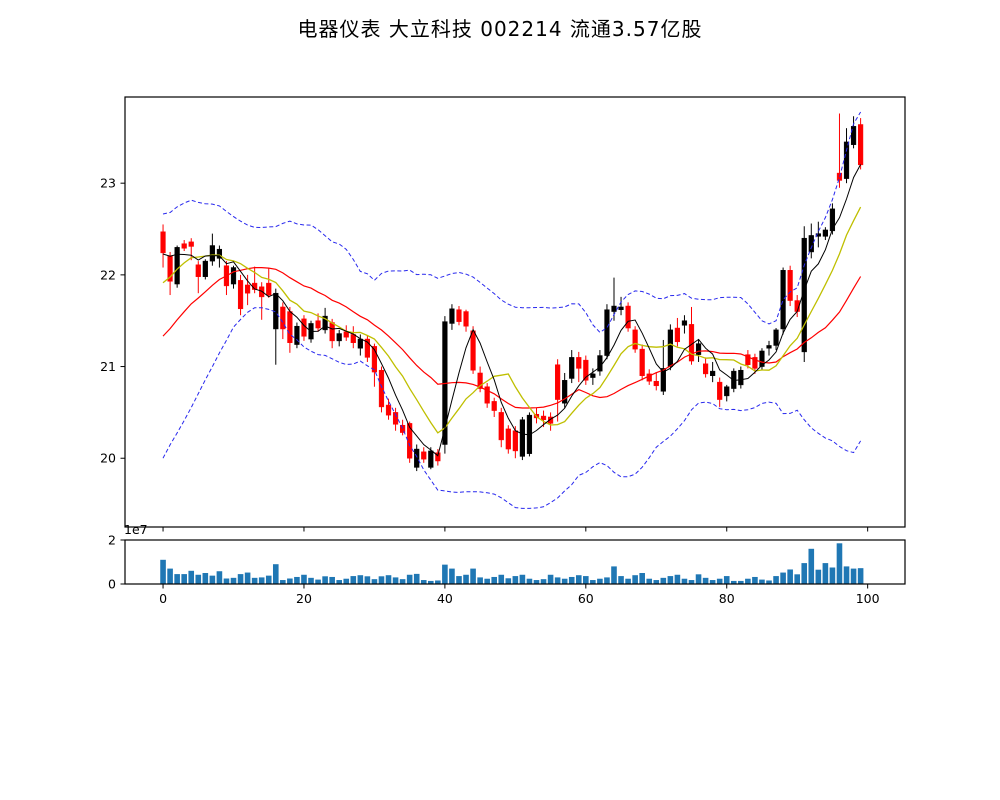 This screenshot has width=1000, height=800. What do you see at coordinates (515, 562) in the screenshot?
I see `volume-panel-border` at bounding box center [515, 562].